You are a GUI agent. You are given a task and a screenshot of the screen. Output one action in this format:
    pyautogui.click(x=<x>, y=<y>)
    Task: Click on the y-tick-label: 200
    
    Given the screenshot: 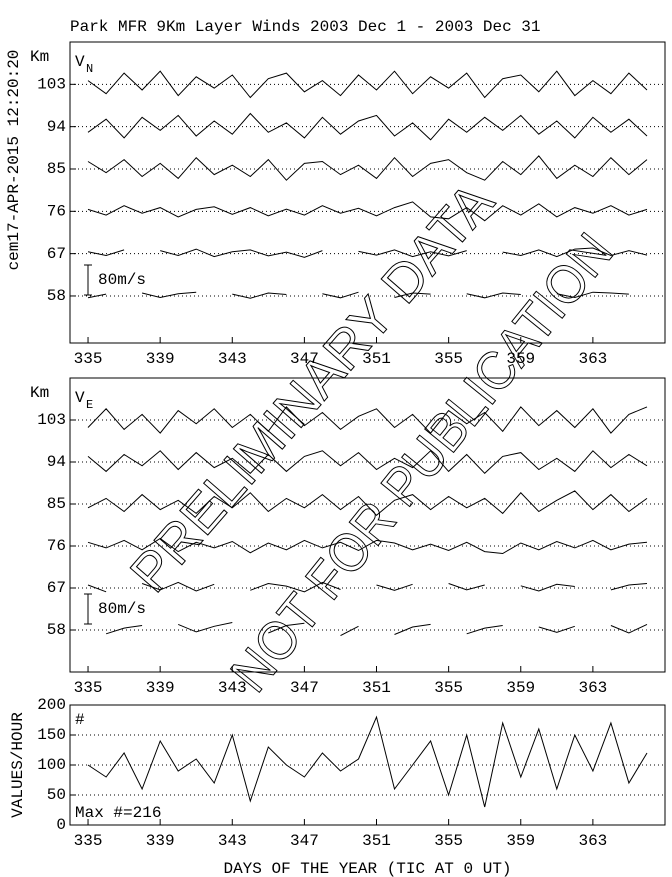 What is the action you would take?
    pyautogui.click(x=51, y=705)
    